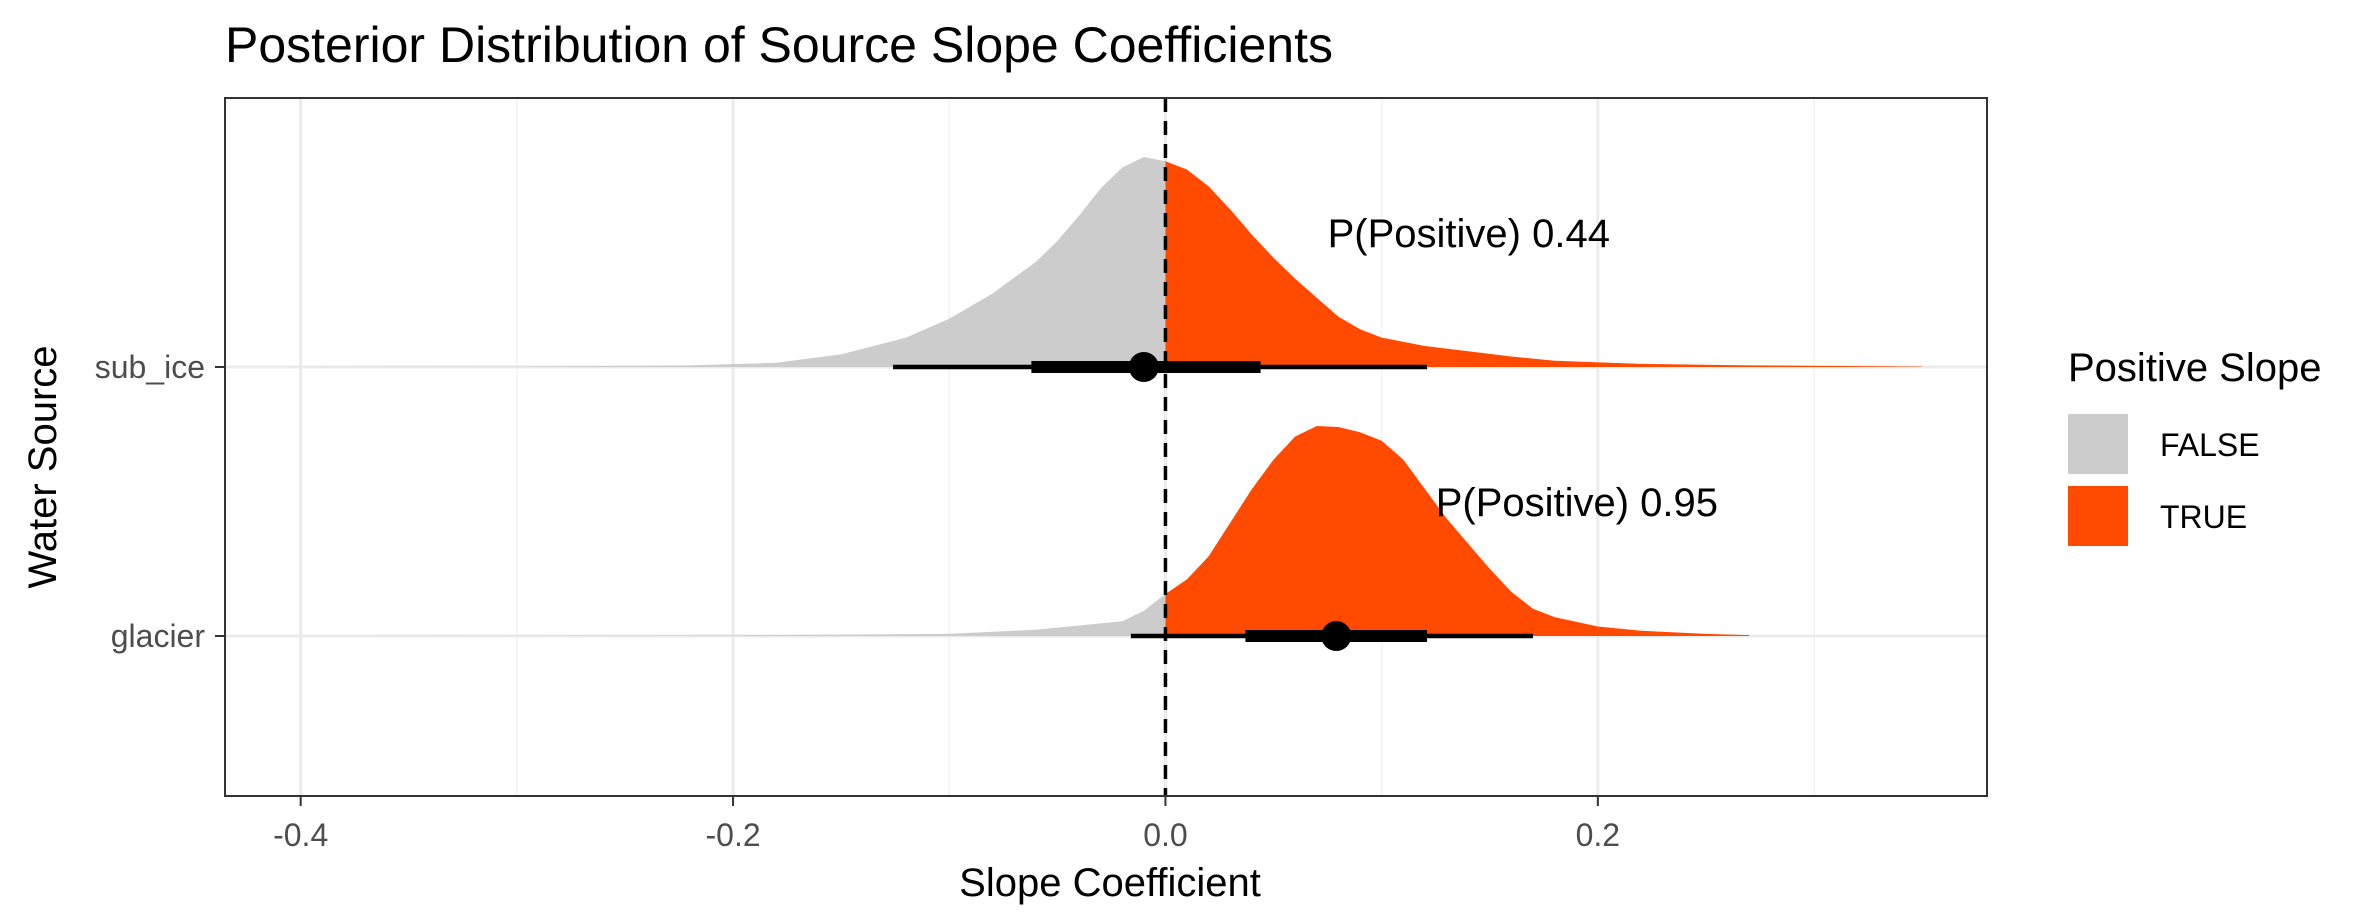 Image resolution: width=2380 pixels, height=922 pixels. I want to click on density-negative-sub_ice, so click(711, 262).